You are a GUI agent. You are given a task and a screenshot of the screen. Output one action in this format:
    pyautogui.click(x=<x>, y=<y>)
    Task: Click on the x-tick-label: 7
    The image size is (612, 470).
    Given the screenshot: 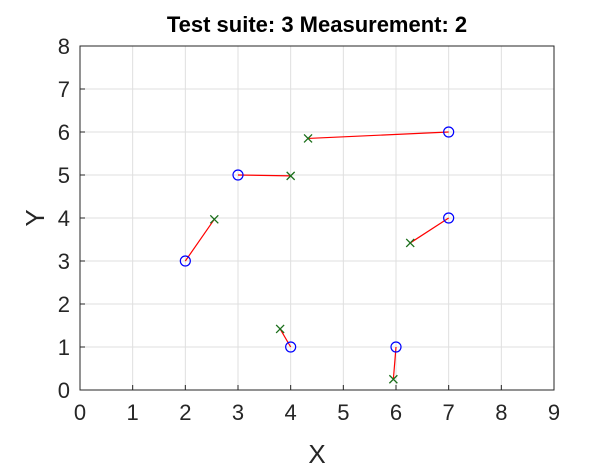 What is the action you would take?
    pyautogui.click(x=449, y=412)
    